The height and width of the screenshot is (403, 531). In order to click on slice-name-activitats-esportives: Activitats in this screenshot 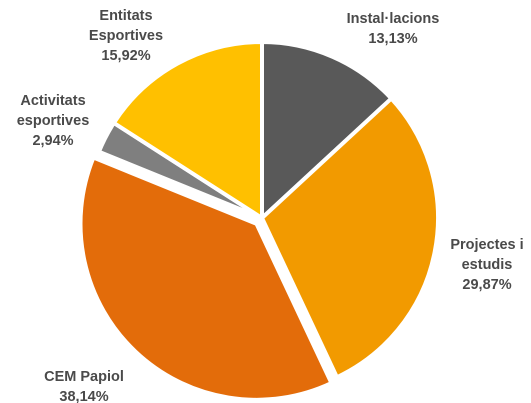, I will do `click(52, 101)`.